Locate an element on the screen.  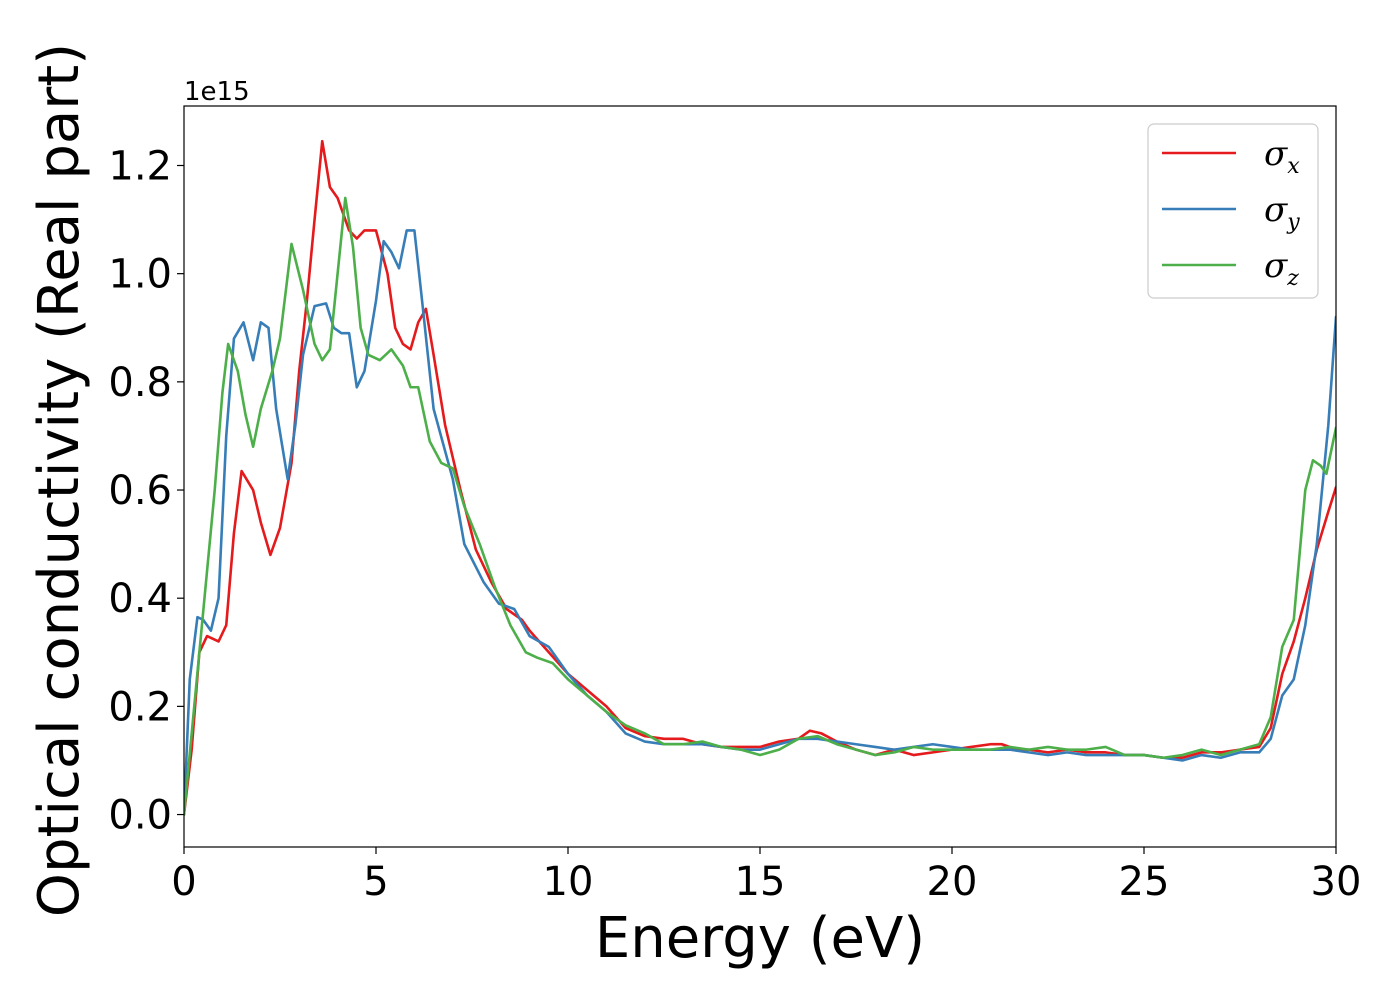
legend-label-y: σy is located at coordinates (1282, 212).